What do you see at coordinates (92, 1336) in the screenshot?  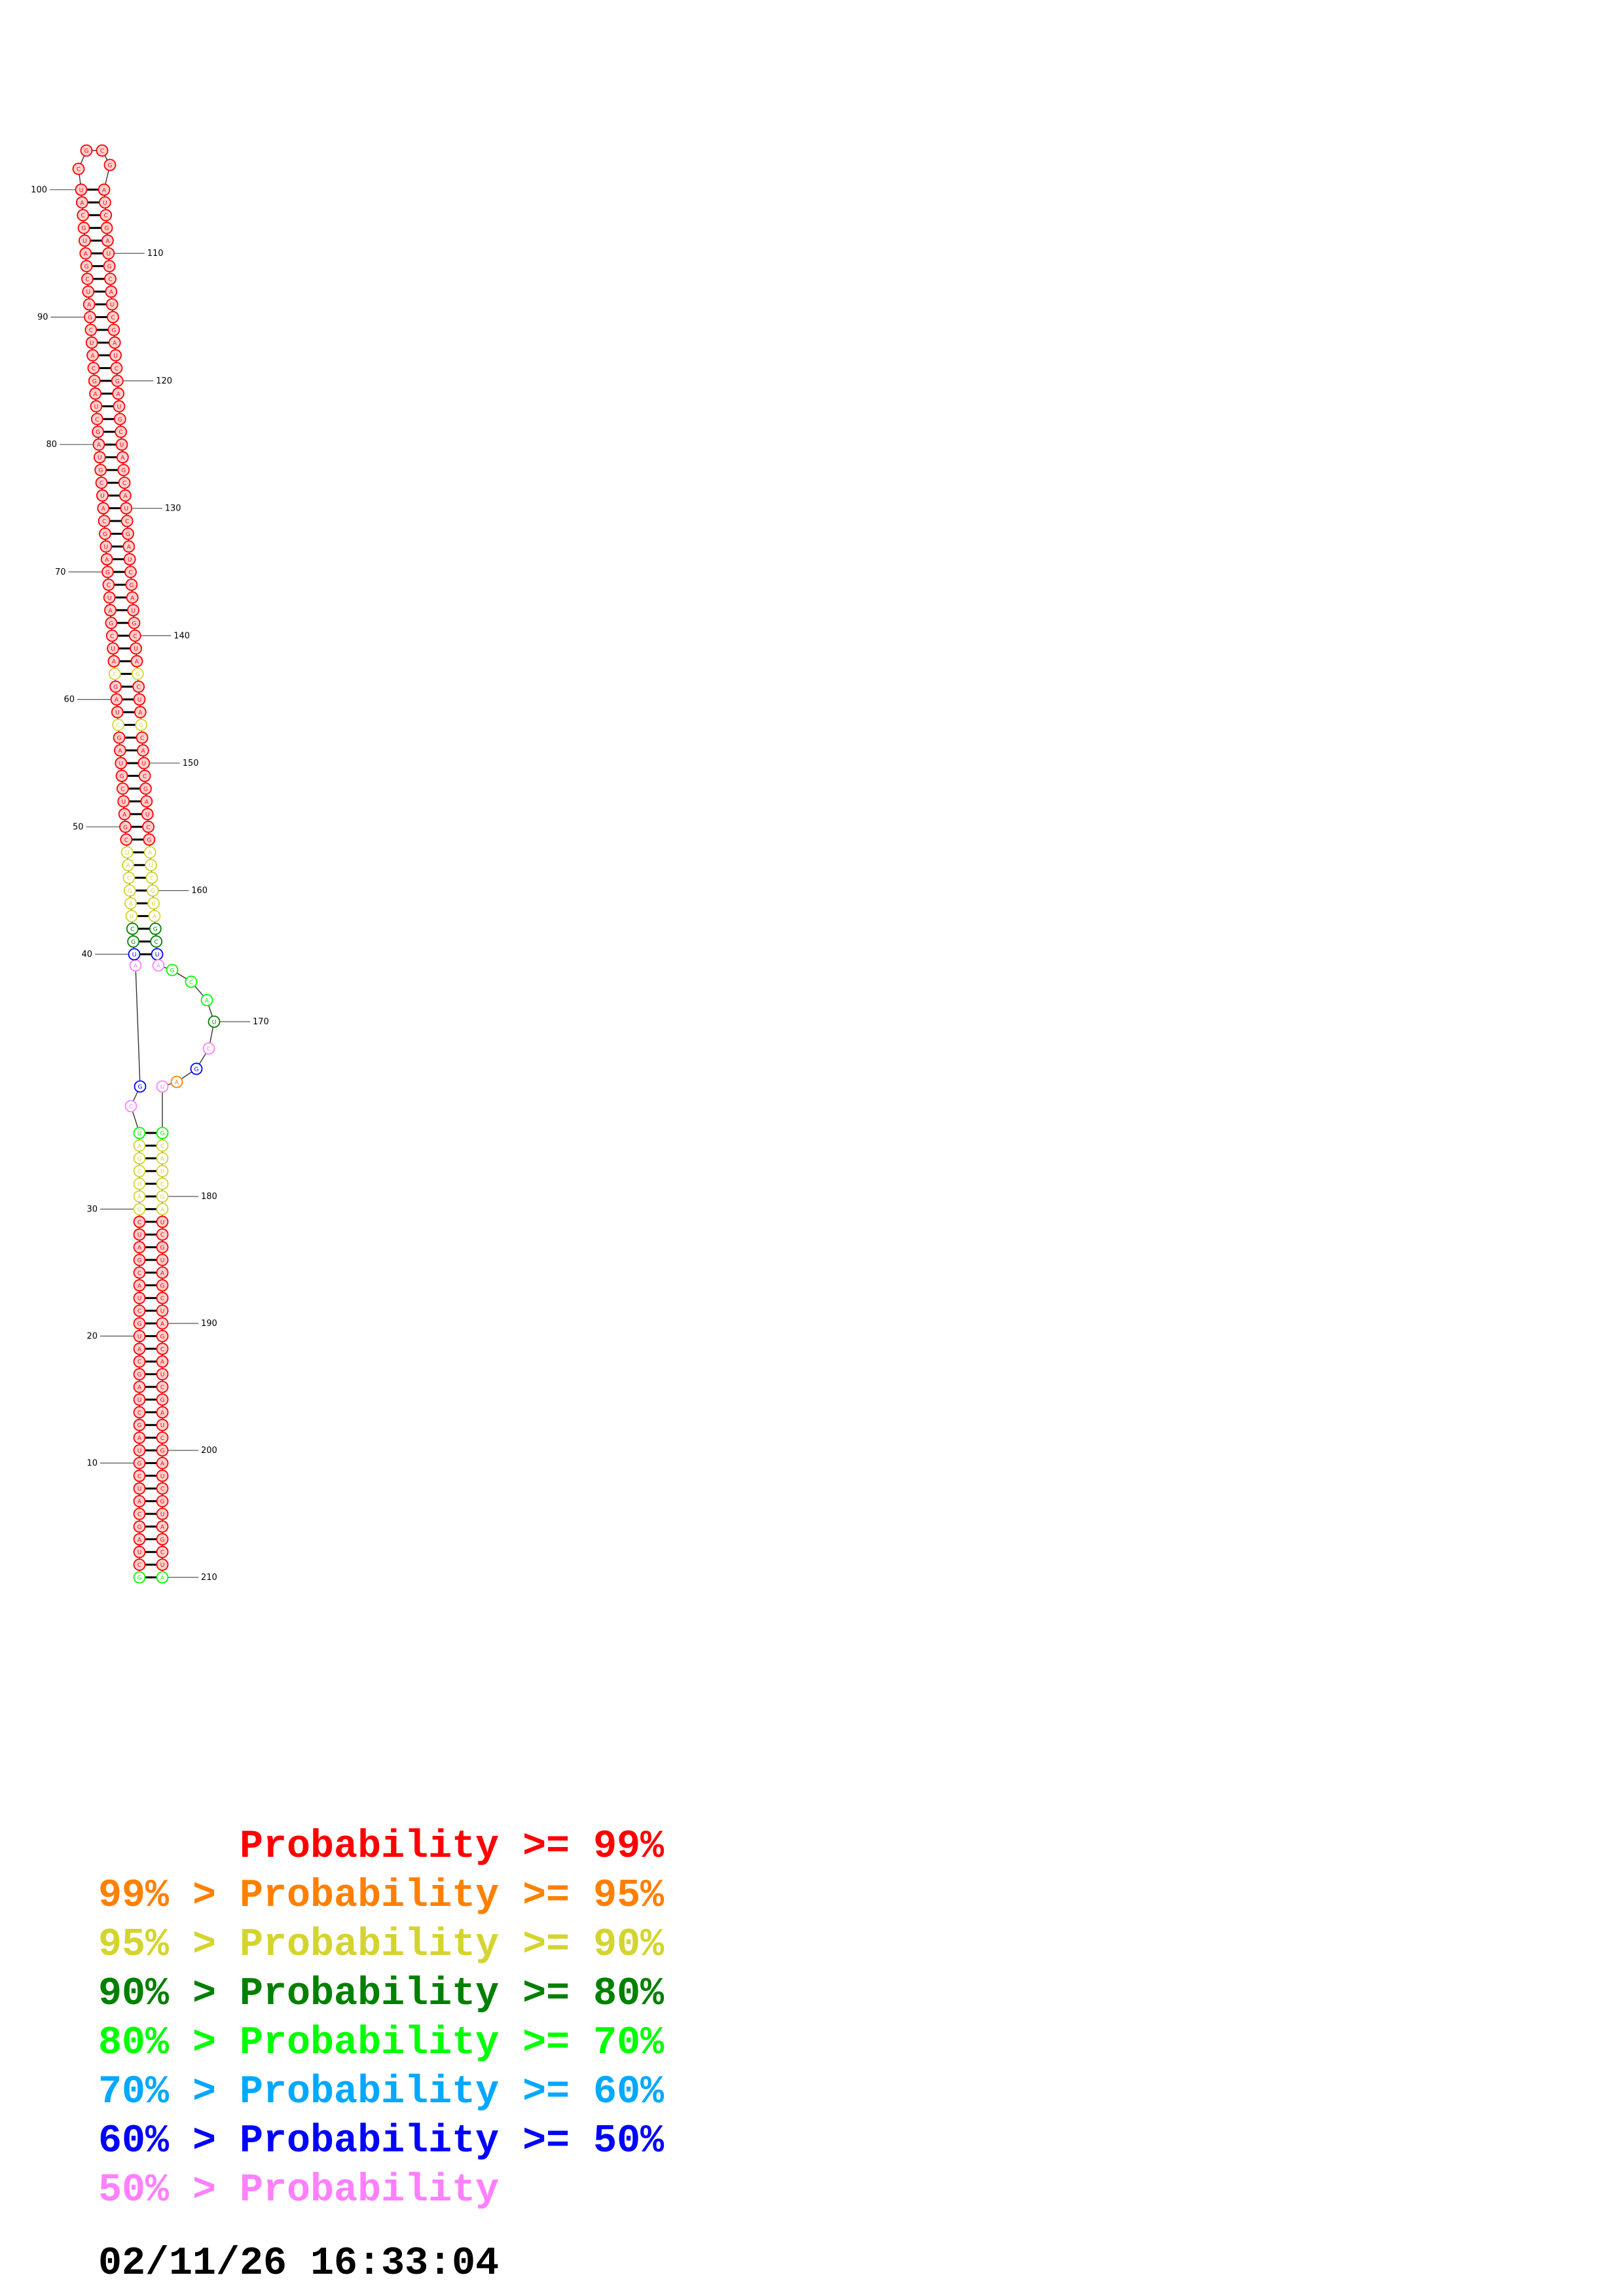 I see `position-label-20: 20` at bounding box center [92, 1336].